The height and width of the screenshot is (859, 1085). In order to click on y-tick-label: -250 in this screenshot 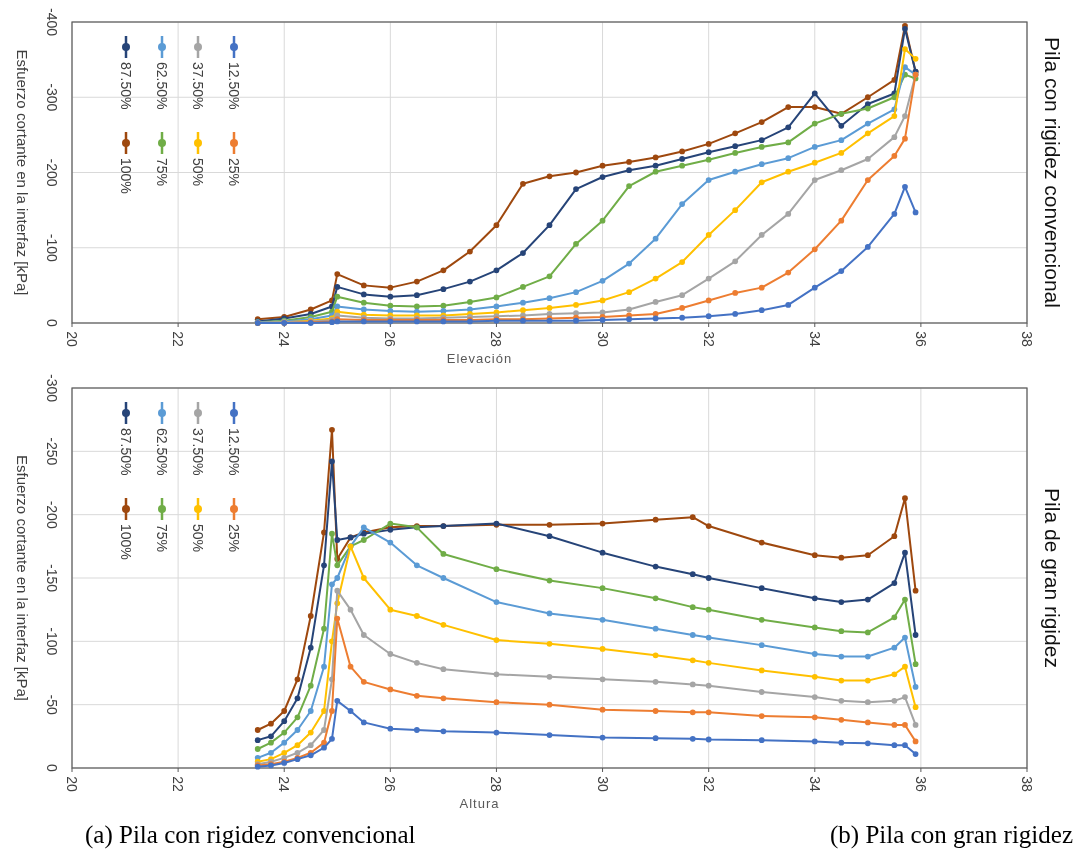, I will do `click(52, 451)`.